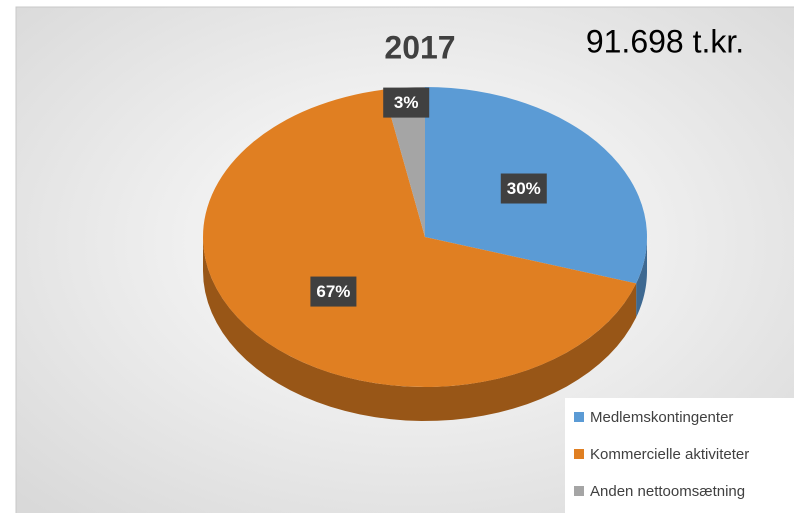  Describe the element at coordinates (665, 41) in the screenshot. I see `annotation: 91.698 t.kr.` at that location.